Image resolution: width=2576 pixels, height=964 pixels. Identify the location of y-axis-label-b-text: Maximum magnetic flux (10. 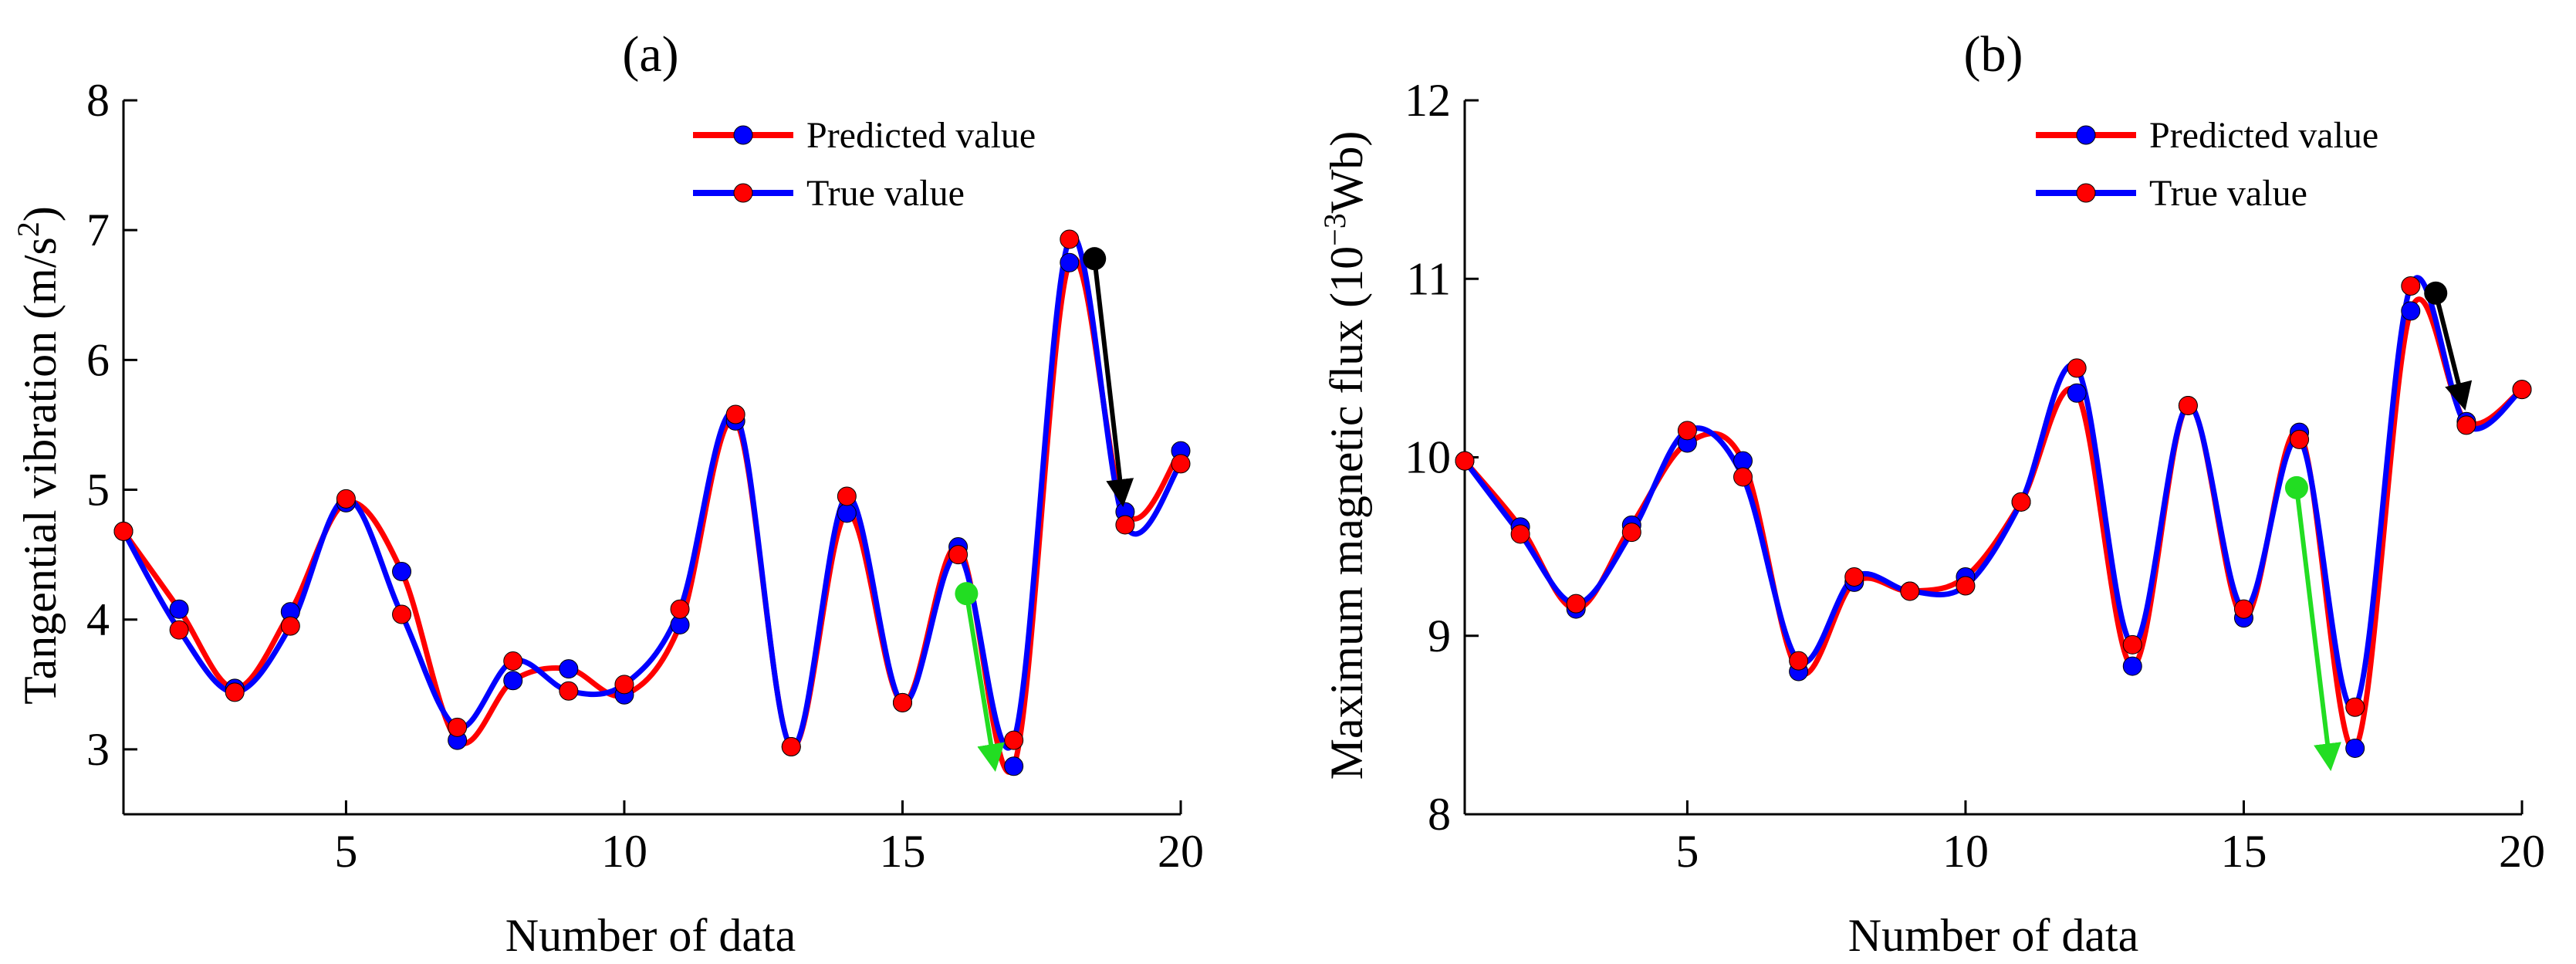
(1346, 513).